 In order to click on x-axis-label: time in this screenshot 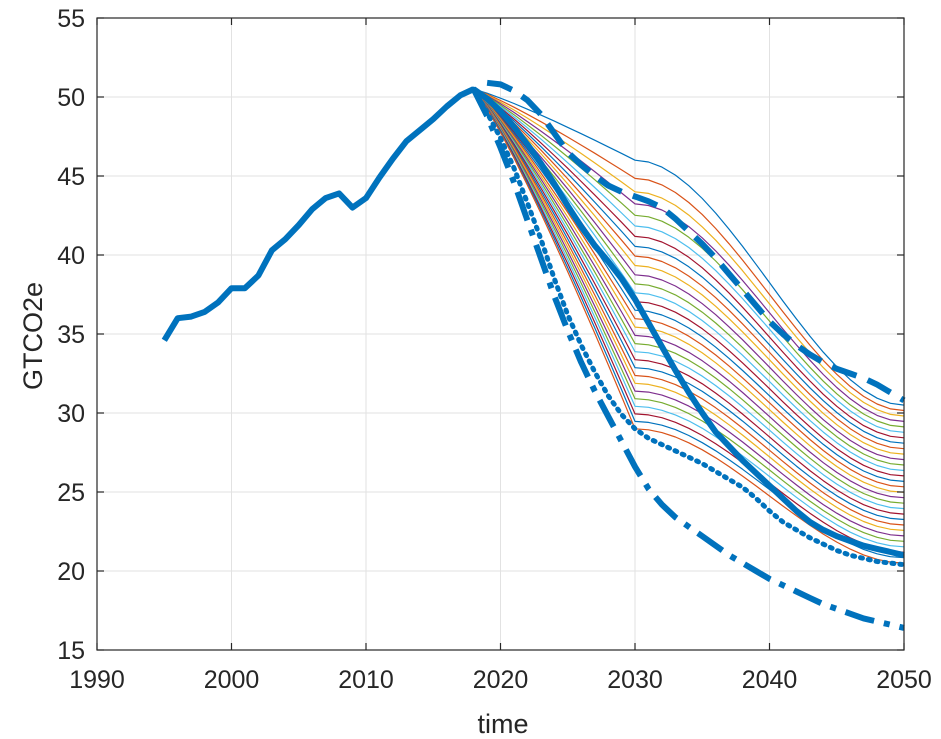, I will do `click(502, 724)`.